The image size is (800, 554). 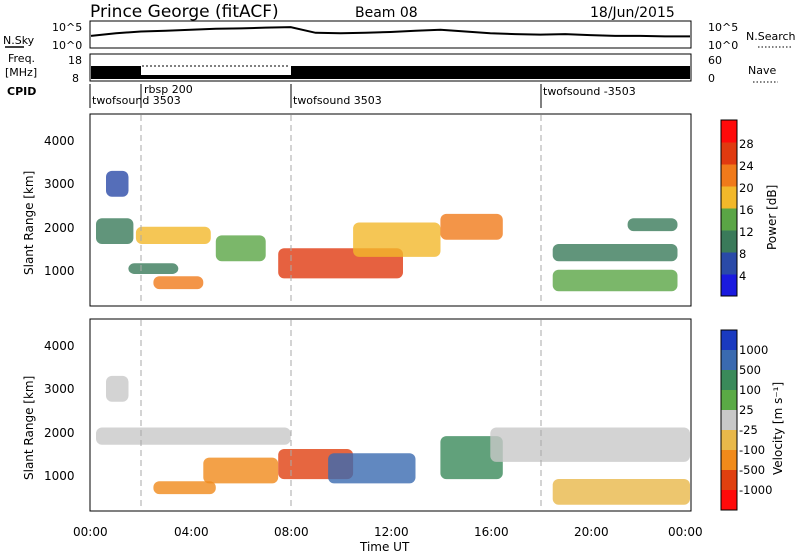 What do you see at coordinates (742, 276) in the screenshot?
I see `power-cb-tick-4: 4` at bounding box center [742, 276].